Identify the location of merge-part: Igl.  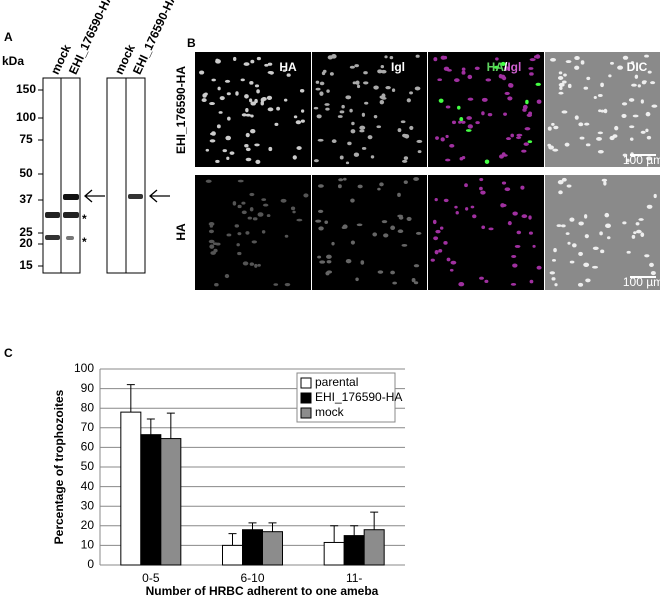
(514, 67).